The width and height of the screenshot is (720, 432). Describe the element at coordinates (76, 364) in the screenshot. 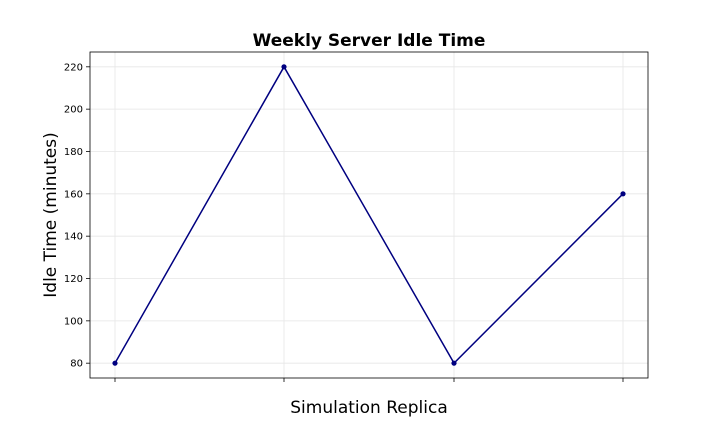

I see `y-tick-label: 80` at that location.